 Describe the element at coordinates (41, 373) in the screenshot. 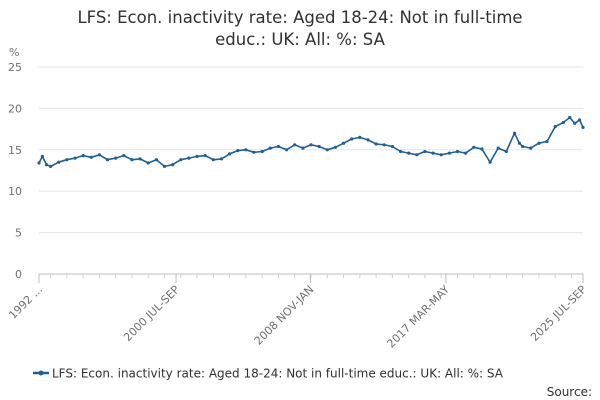

I see `legend-marker-swatch` at that location.